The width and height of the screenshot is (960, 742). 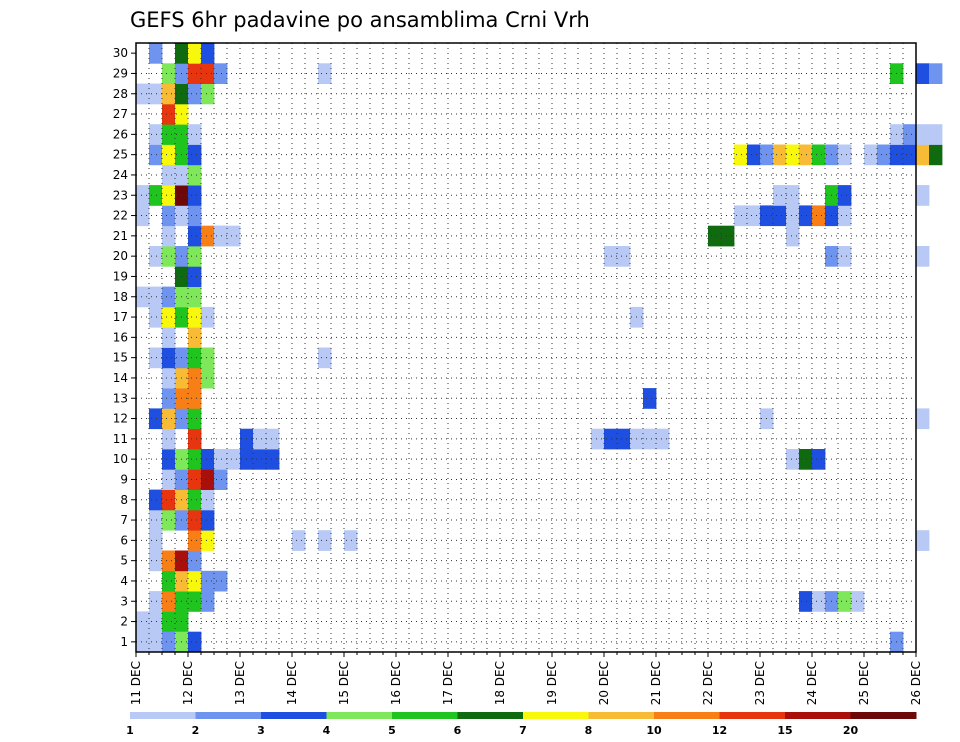 I want to click on y-tick-label: 28, so click(x=120, y=94).